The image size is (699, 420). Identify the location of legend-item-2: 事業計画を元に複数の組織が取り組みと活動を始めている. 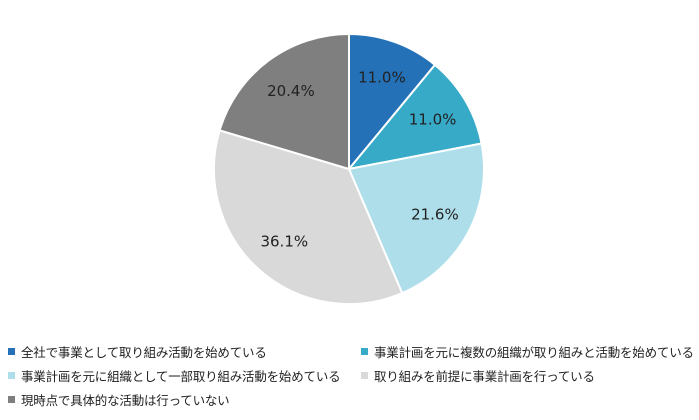
(527, 351).